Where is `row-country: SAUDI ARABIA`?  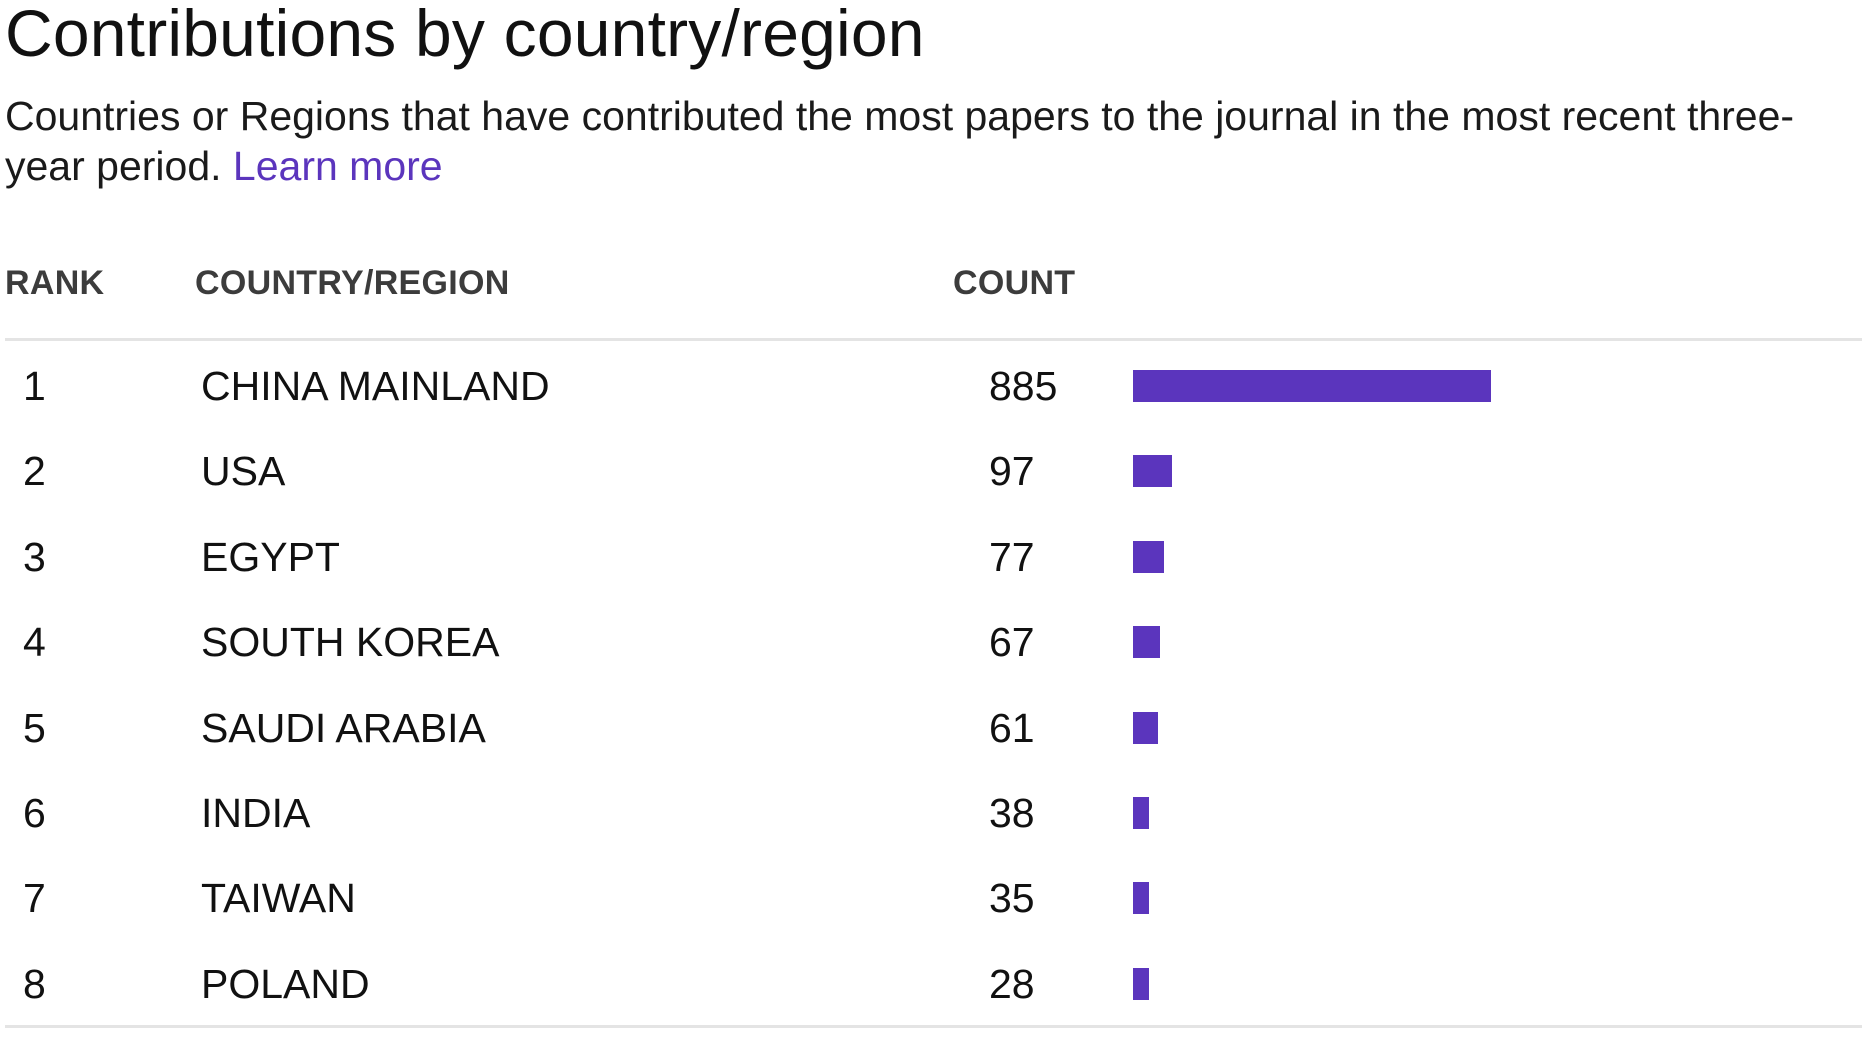 row-country: SAUDI ARABIA is located at coordinates (343, 727).